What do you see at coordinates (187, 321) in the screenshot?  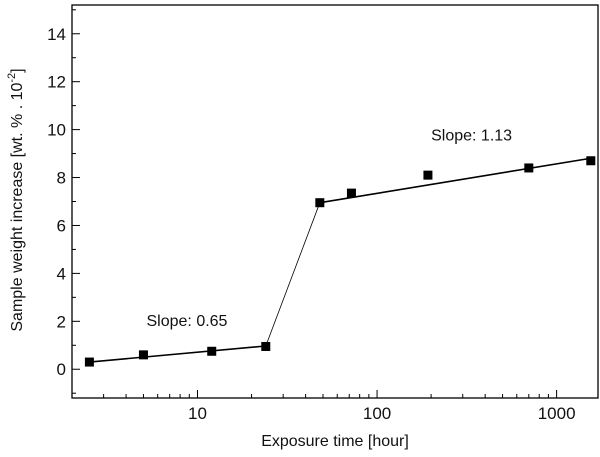 I see `slope-annotation: Slope: 0.65` at bounding box center [187, 321].